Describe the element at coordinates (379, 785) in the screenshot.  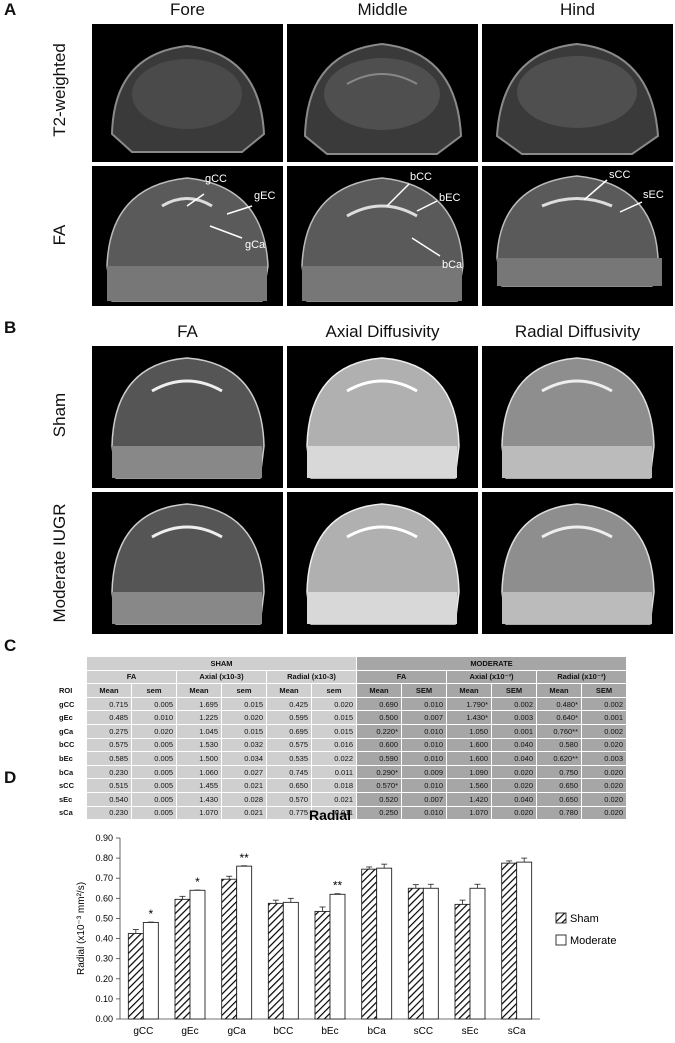
I see `table-cell: 0.570*` at that location.